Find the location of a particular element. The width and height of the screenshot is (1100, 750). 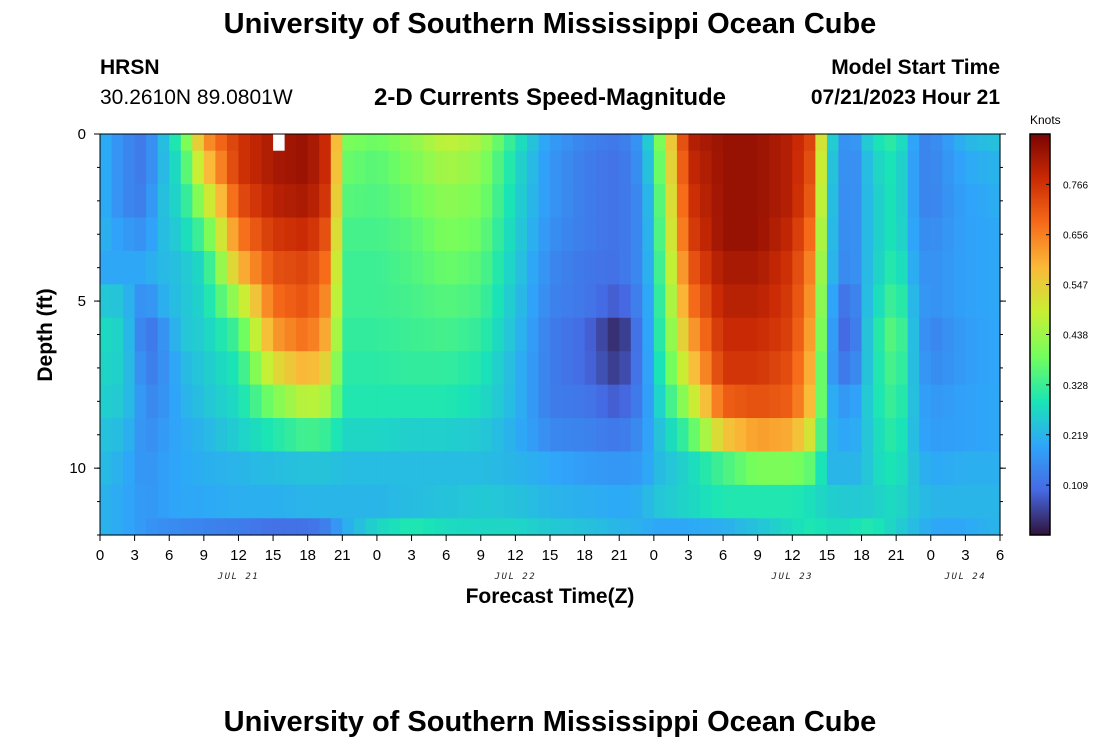

colorbar-tick-label: 0.547 is located at coordinates (1075, 286).